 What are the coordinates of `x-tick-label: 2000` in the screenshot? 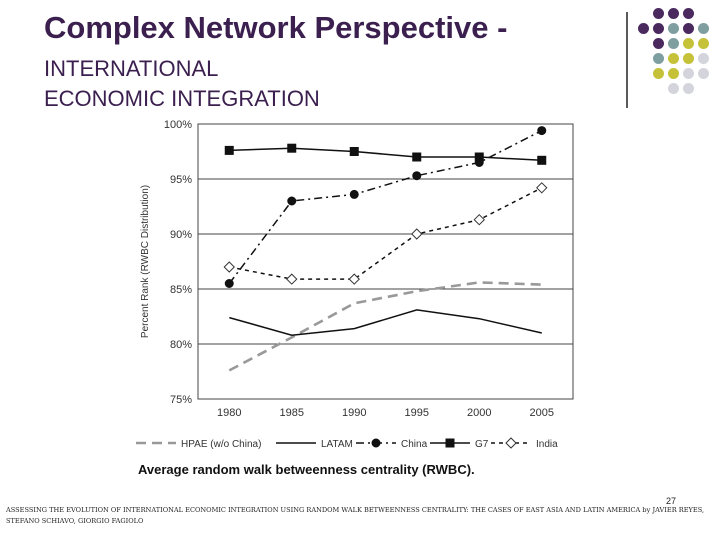 It's located at (479, 413).